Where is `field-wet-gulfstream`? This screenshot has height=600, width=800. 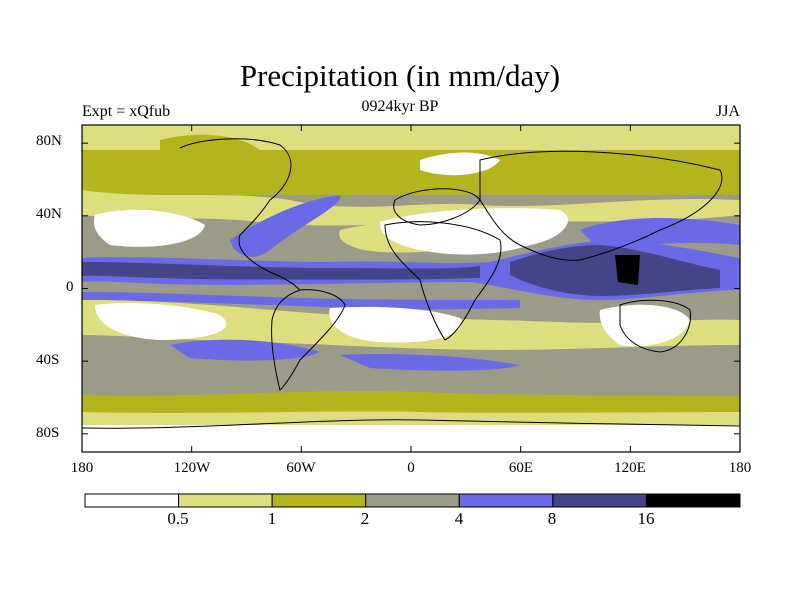 field-wet-gulfstream is located at coordinates (285, 226).